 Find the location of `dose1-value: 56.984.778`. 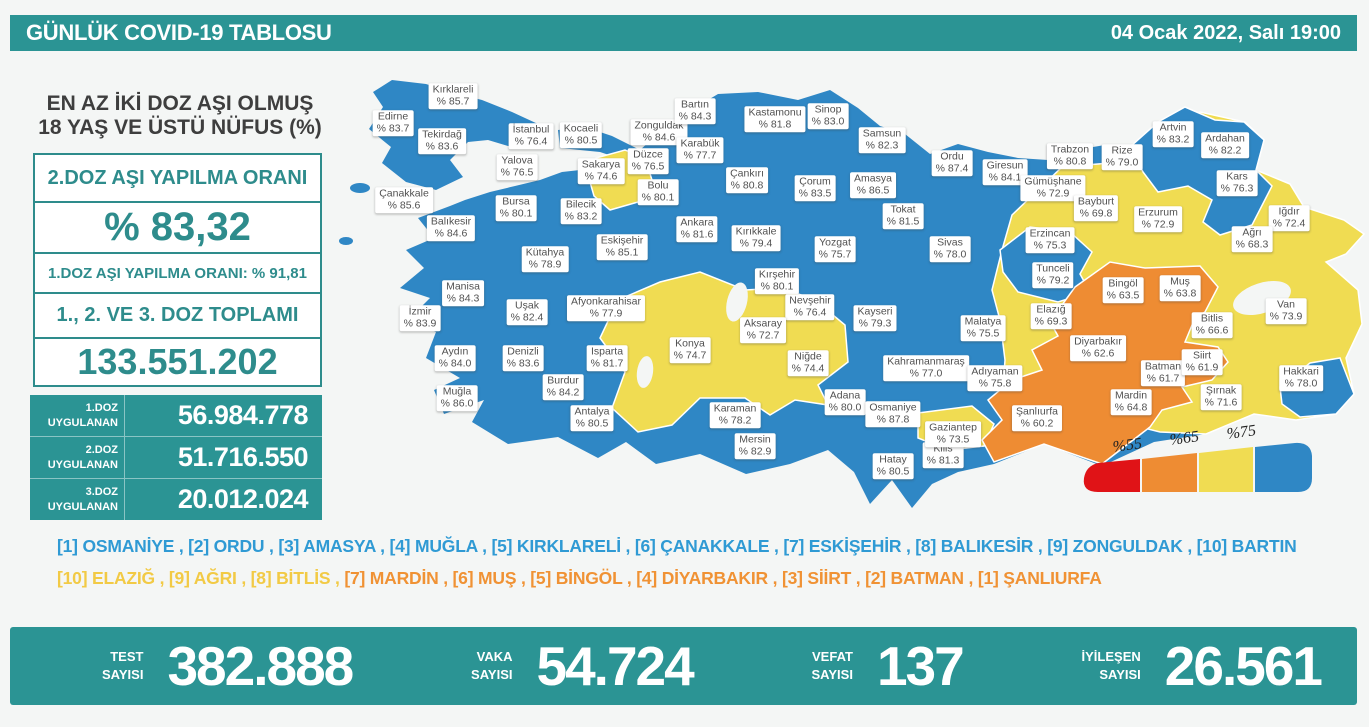

dose1-value: 56.984.778 is located at coordinates (243, 415).